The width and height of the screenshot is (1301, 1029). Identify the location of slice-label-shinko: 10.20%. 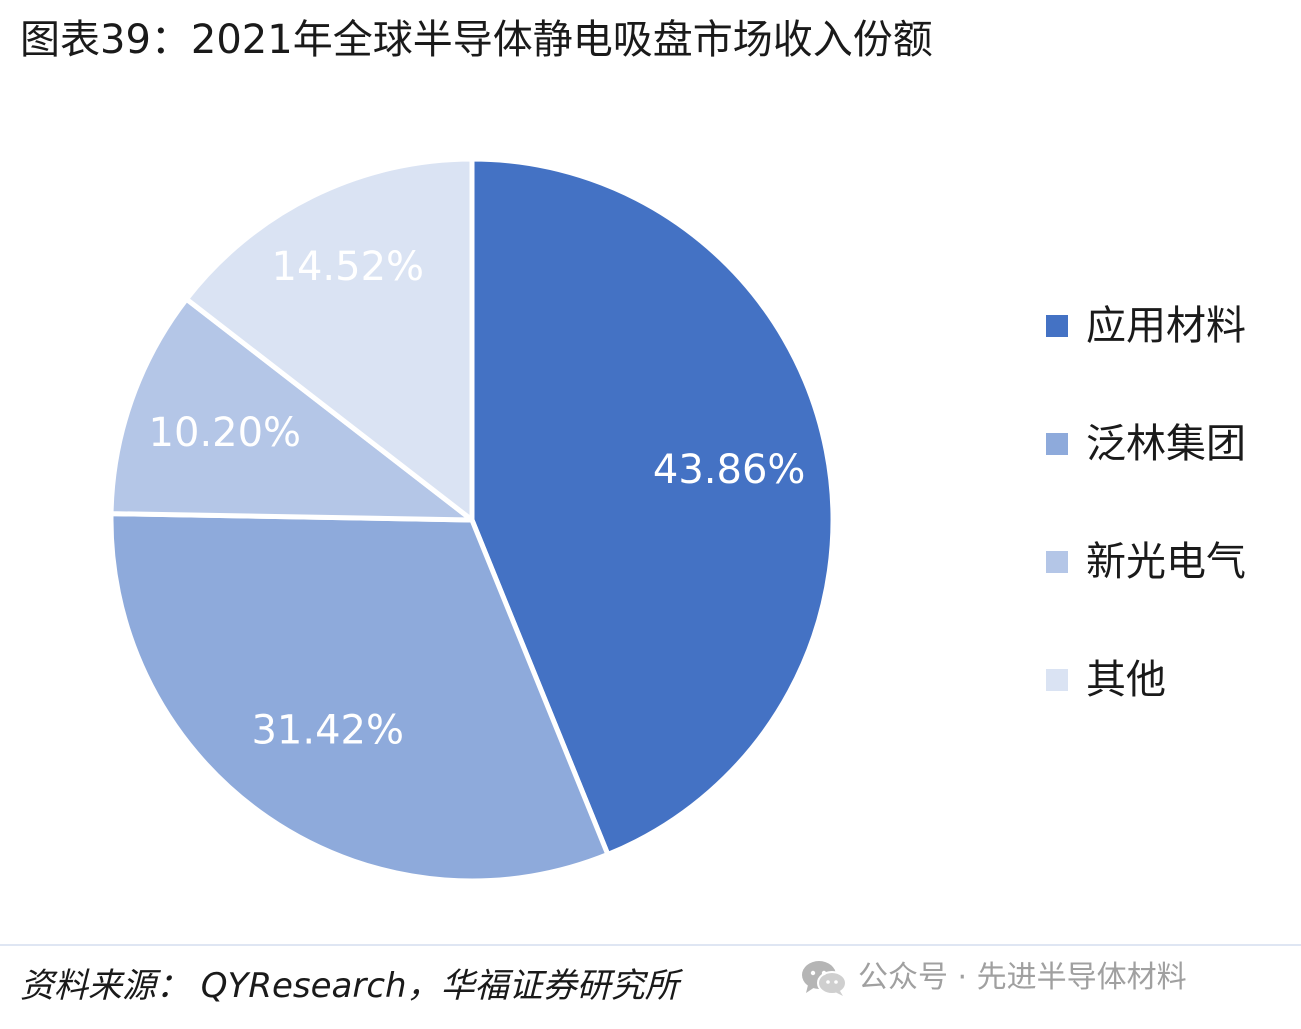
(225, 433).